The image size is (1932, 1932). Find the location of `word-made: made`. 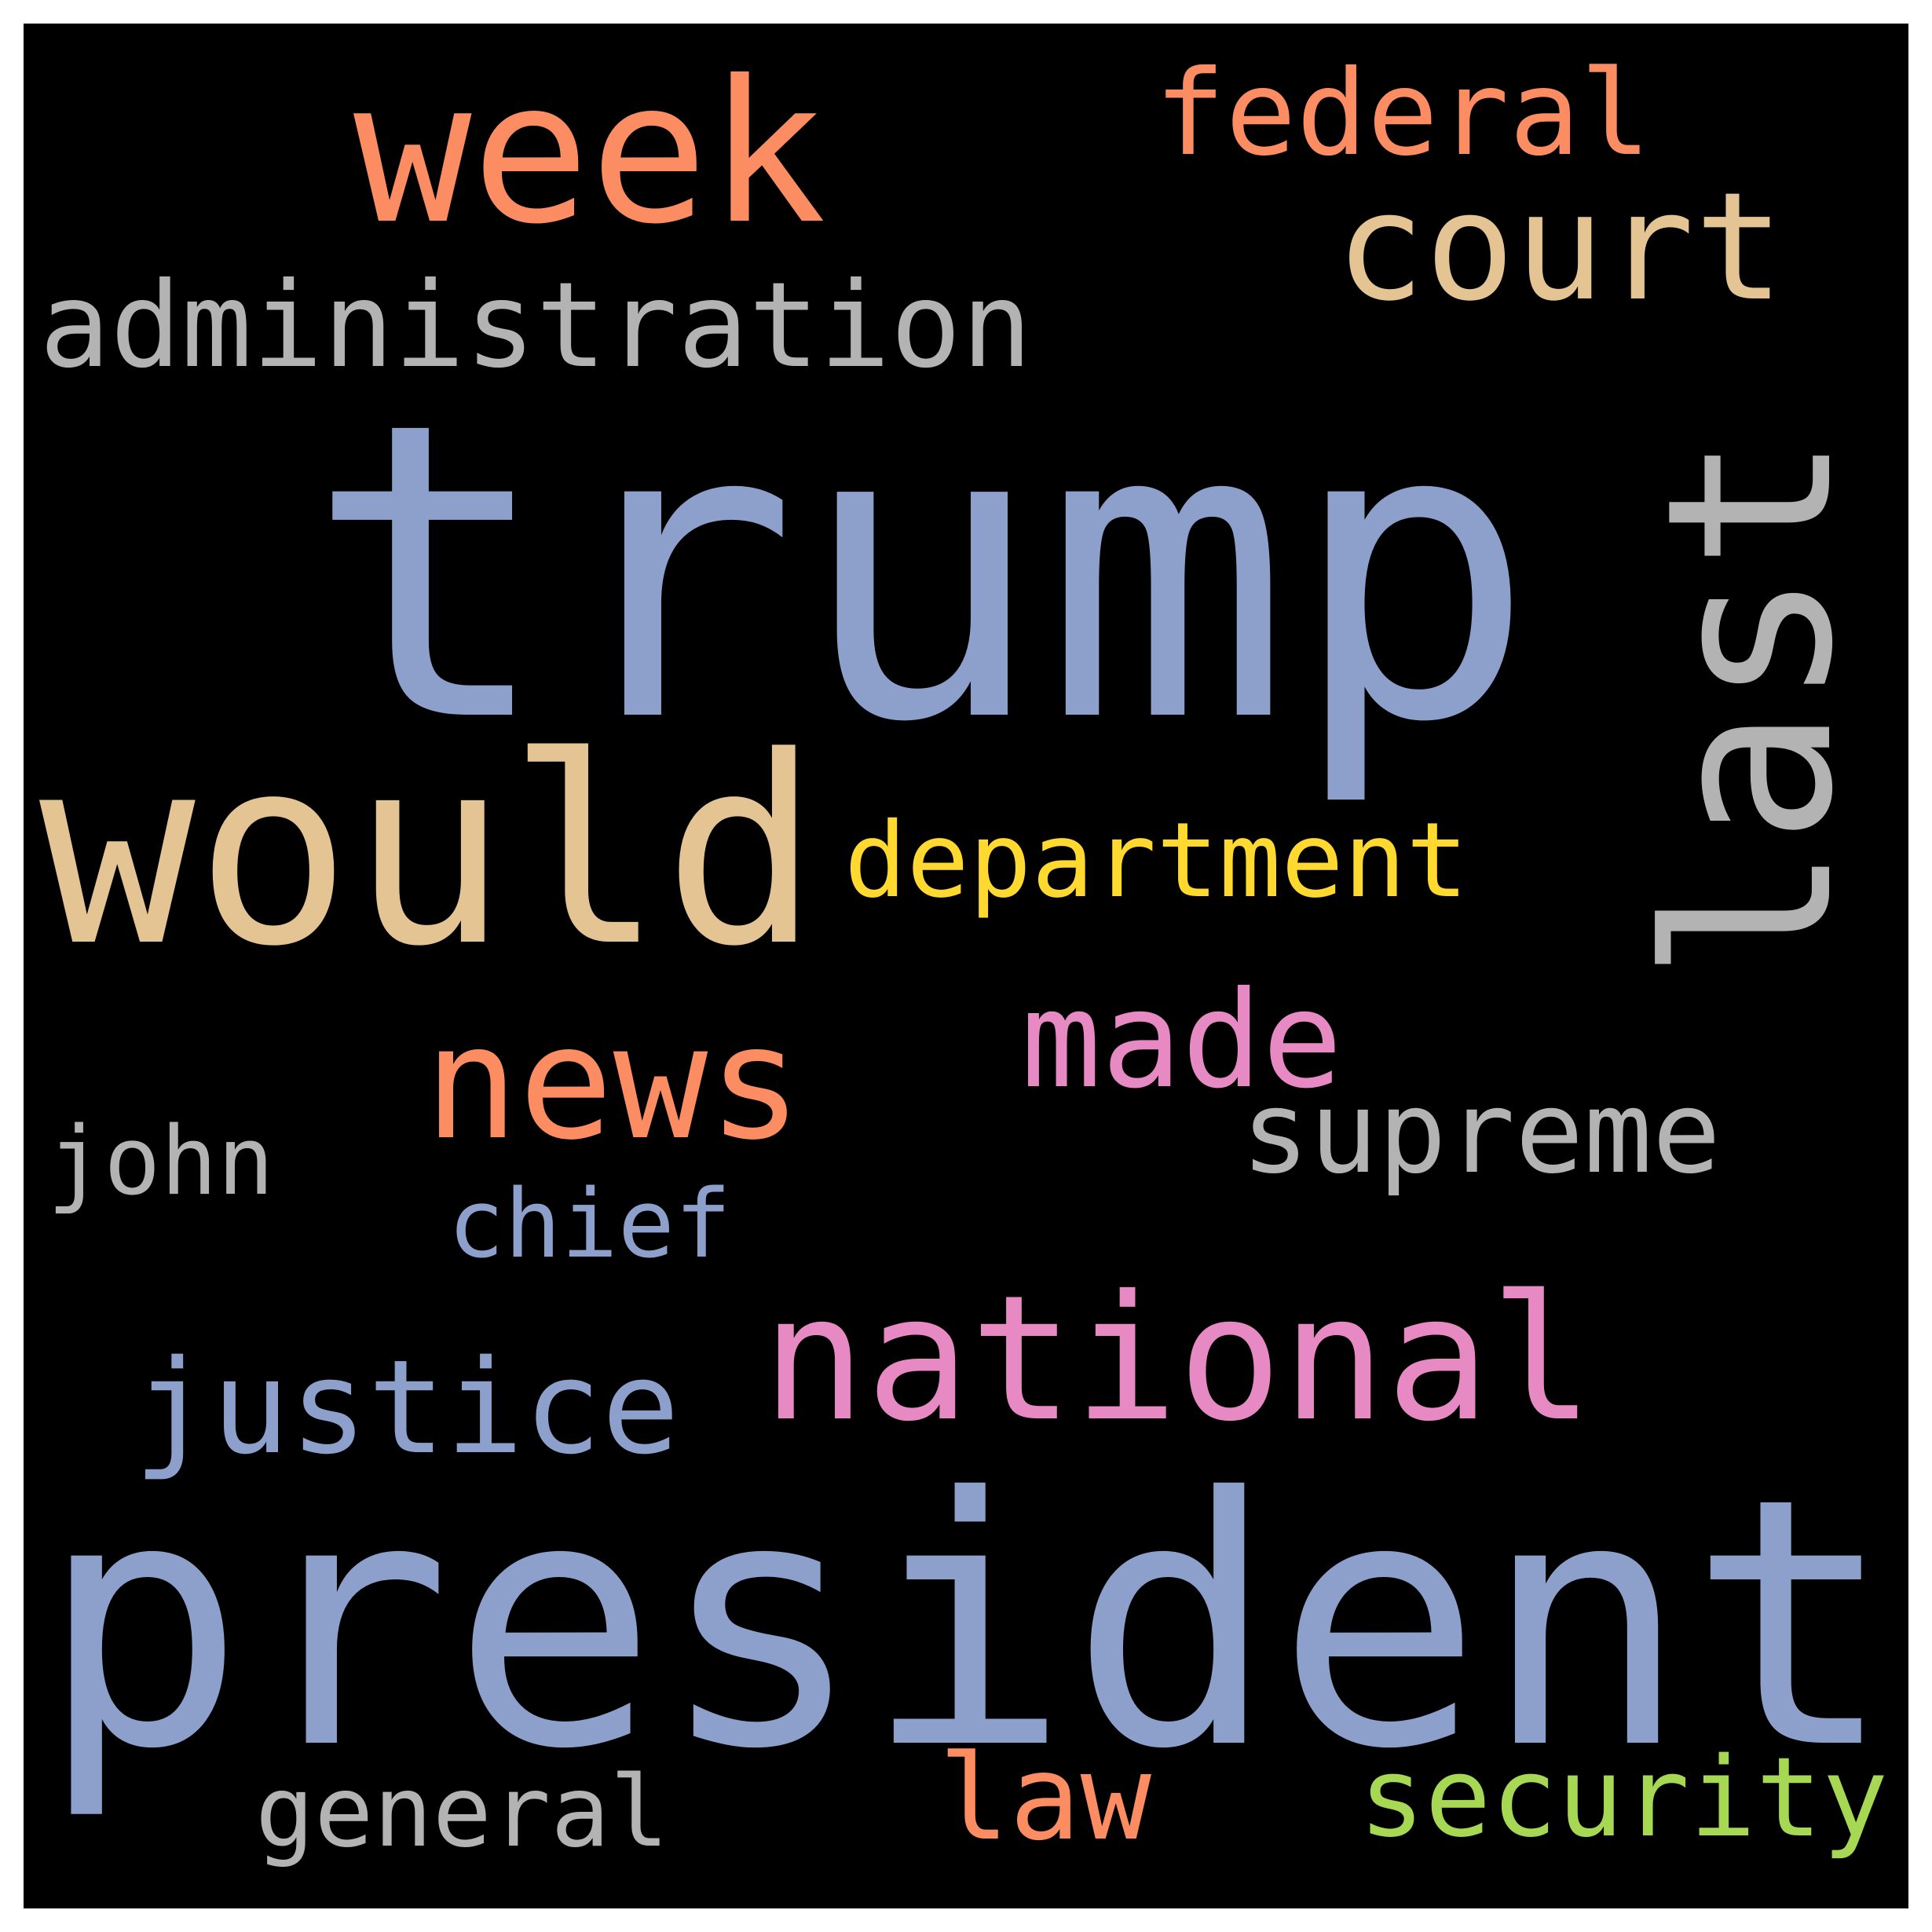

word-made: made is located at coordinates (1182, 1041).